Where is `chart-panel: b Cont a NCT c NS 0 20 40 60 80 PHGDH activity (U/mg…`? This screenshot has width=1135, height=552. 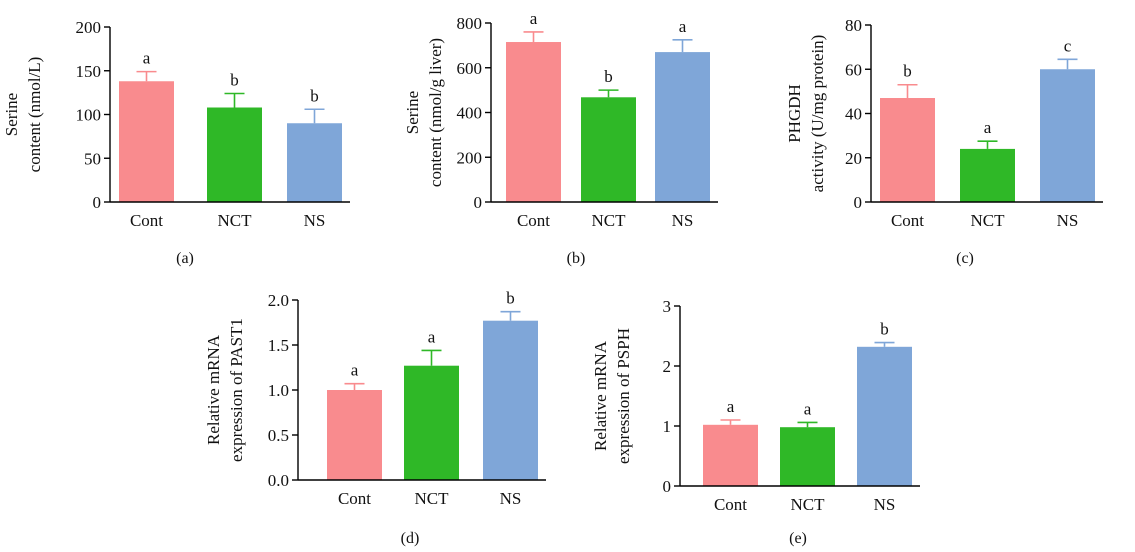 chart-panel: b Cont a NCT c NS 0 20 40 60 80 PHGDH activity (U/mg… is located at coordinates (944, 141).